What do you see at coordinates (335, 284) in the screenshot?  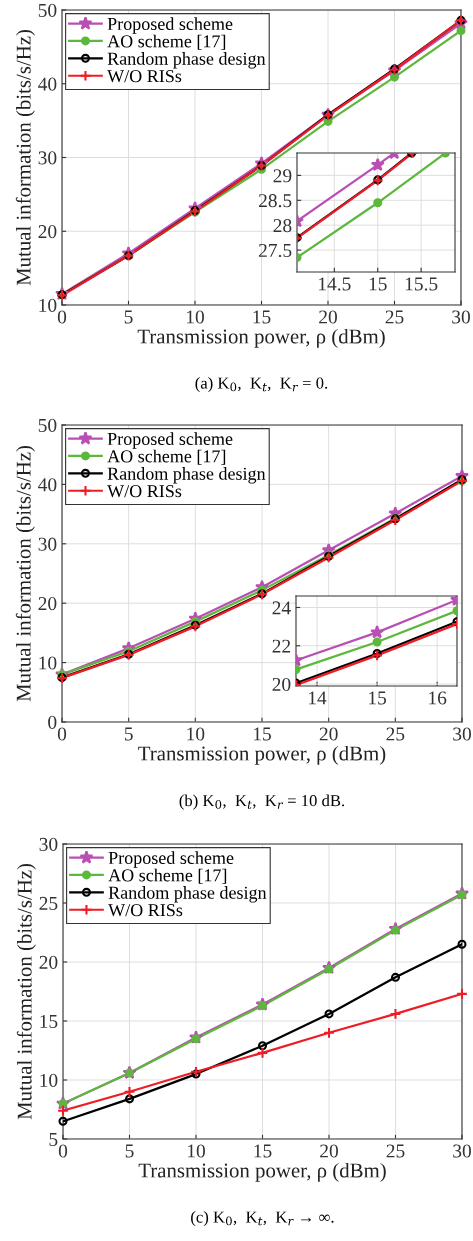 I see `x-tick-label: 14.5` at bounding box center [335, 284].